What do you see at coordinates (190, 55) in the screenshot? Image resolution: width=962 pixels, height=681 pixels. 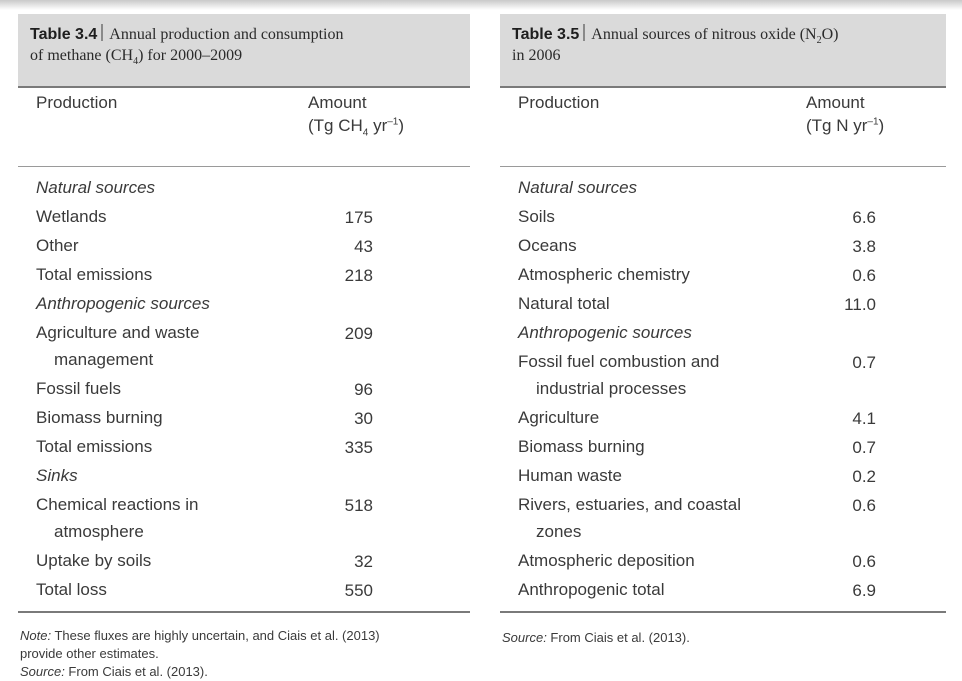 I see `caption-line2-post: ) for 2000–2009` at bounding box center [190, 55].